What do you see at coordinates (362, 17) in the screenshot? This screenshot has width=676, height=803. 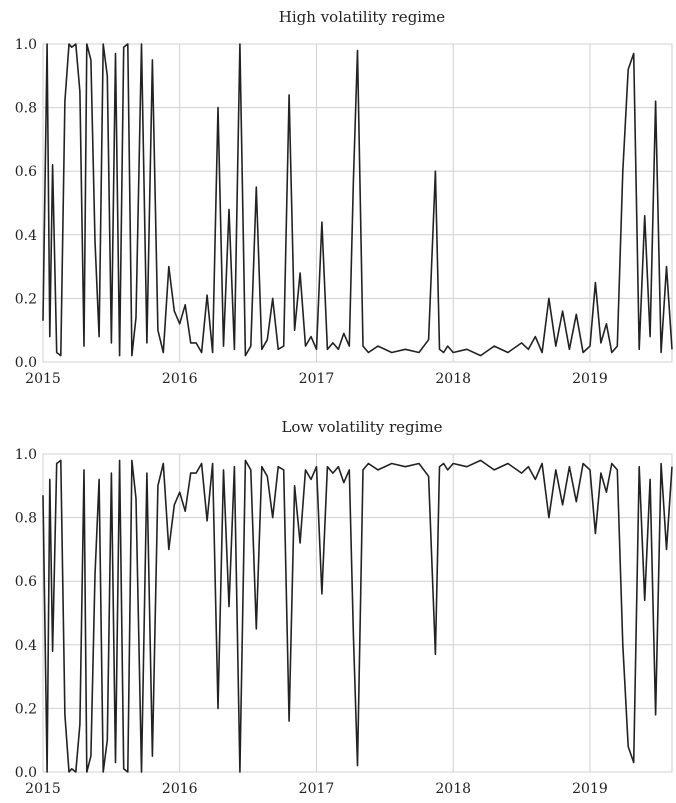 I see `chart-title: High volatility regime` at bounding box center [362, 17].